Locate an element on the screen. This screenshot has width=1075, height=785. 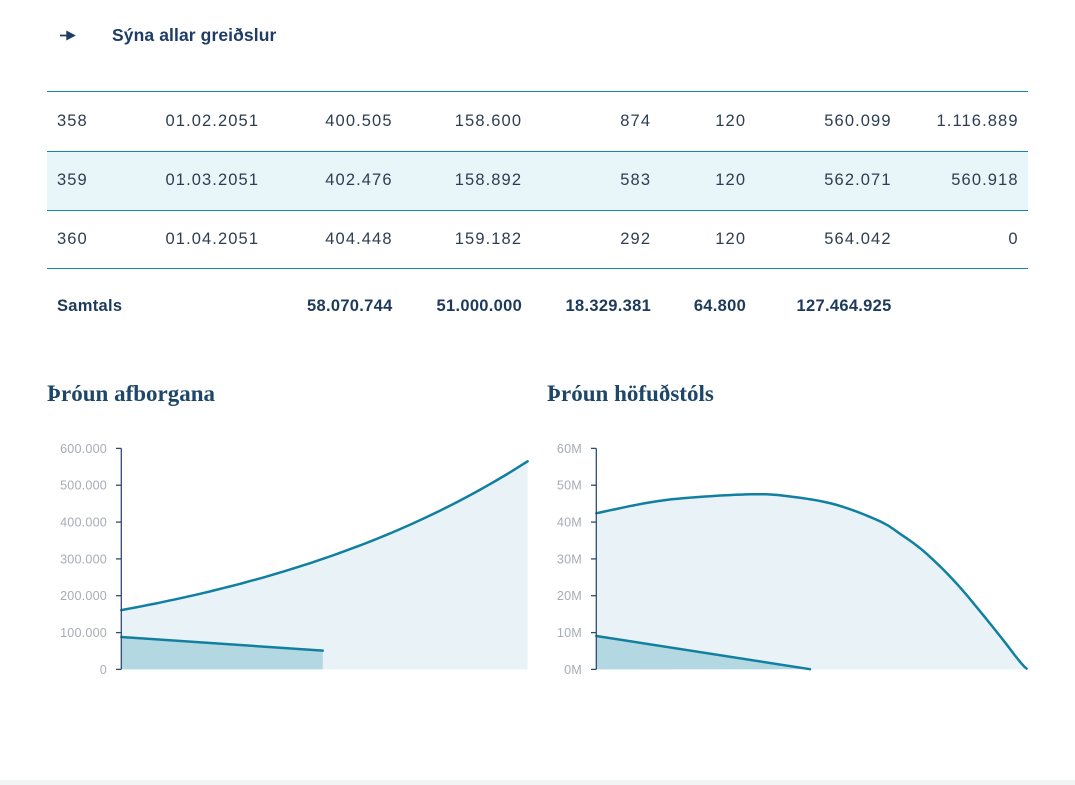
svg-text: 500.000 is located at coordinates (83, 486).